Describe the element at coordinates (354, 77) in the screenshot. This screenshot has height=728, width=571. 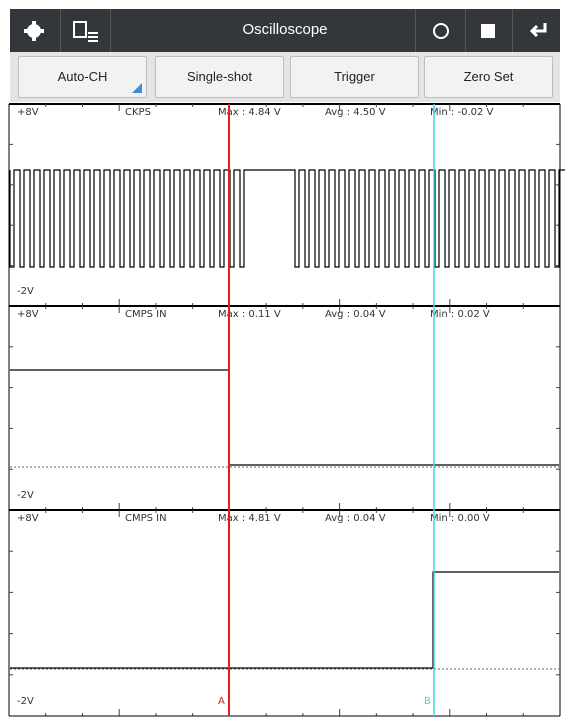
I see `button: Trigger` at that location.